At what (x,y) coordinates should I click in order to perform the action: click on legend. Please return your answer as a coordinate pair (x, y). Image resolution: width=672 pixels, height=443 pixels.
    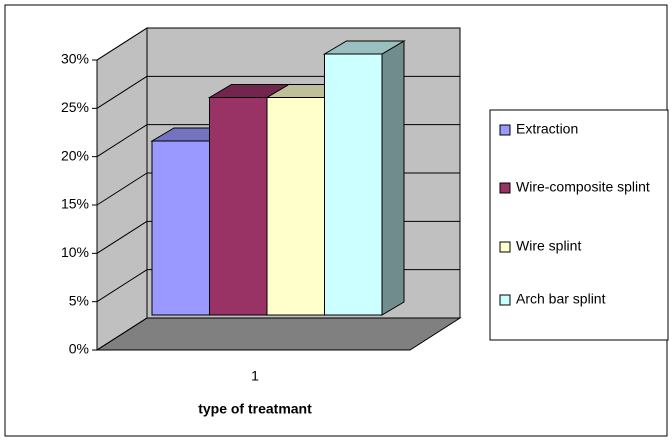
    Looking at the image, I should click on (579, 225).